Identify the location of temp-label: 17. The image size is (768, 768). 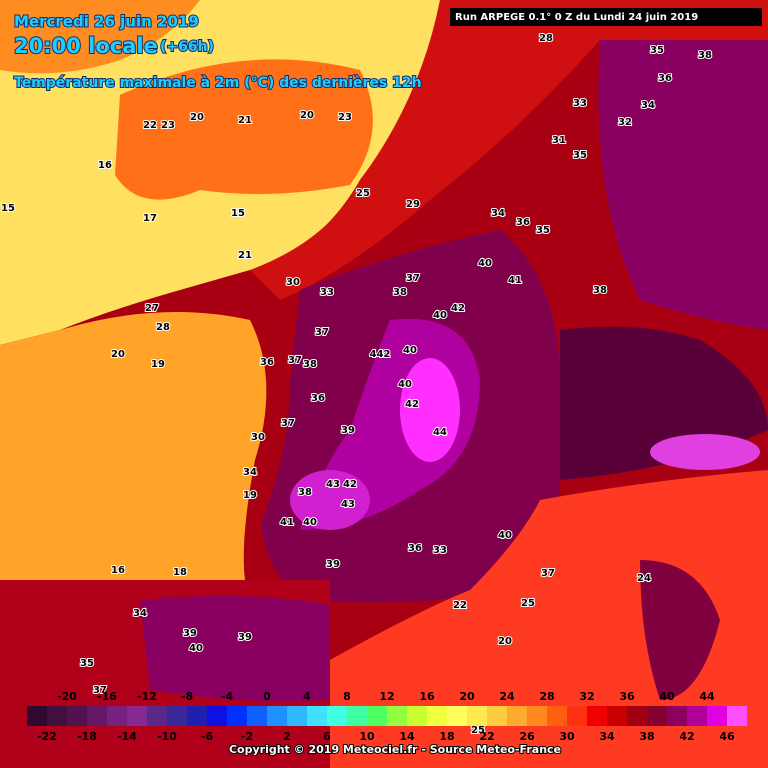
(150, 218).